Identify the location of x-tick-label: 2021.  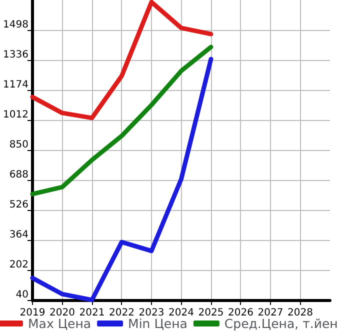
(92, 313).